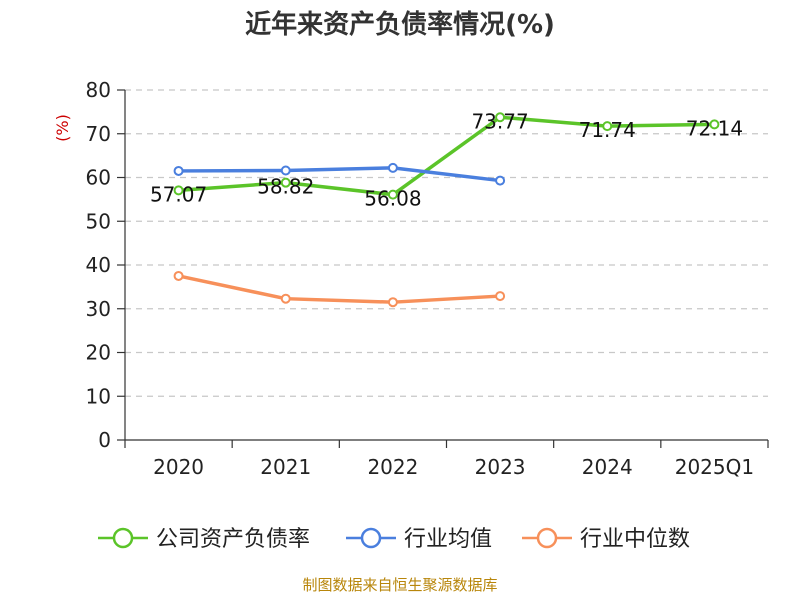 The height and width of the screenshot is (600, 800). I want to click on y-tick-label: 50, so click(98, 221).